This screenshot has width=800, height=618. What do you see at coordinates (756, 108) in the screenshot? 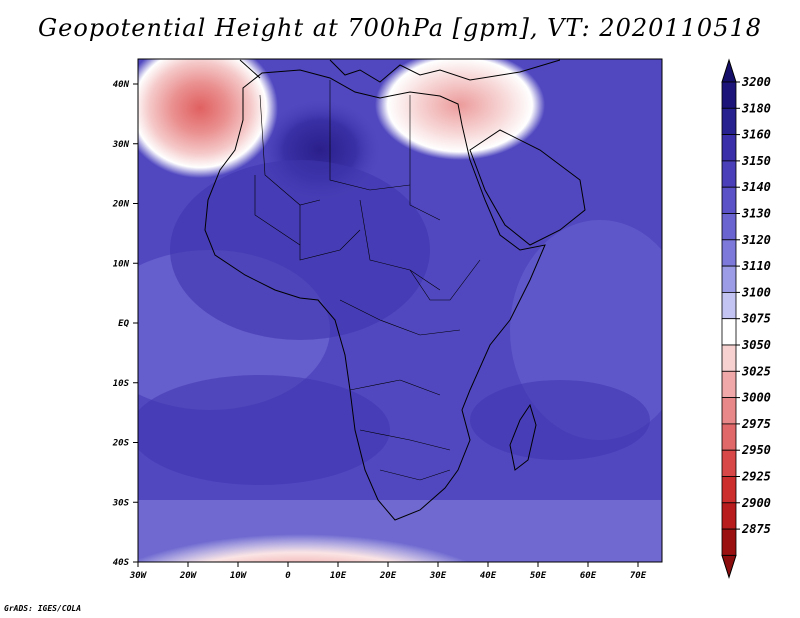
I see `colorbar-label: 3180` at bounding box center [756, 108].